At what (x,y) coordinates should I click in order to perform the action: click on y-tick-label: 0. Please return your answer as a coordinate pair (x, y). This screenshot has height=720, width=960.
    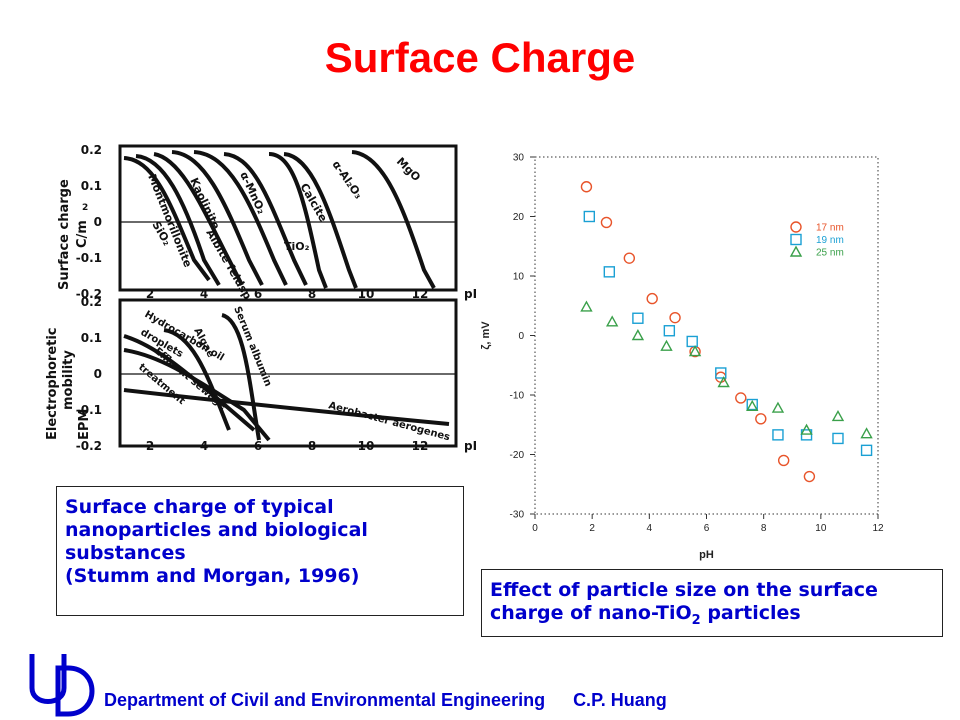
    Looking at the image, I should click on (521, 336).